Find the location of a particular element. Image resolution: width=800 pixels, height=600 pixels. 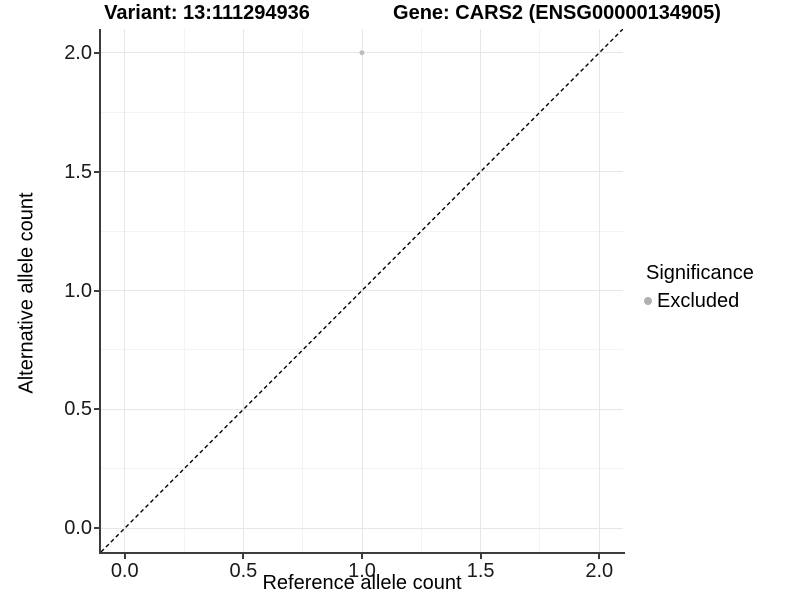

x-tick-label: 2.0 is located at coordinates (599, 571).